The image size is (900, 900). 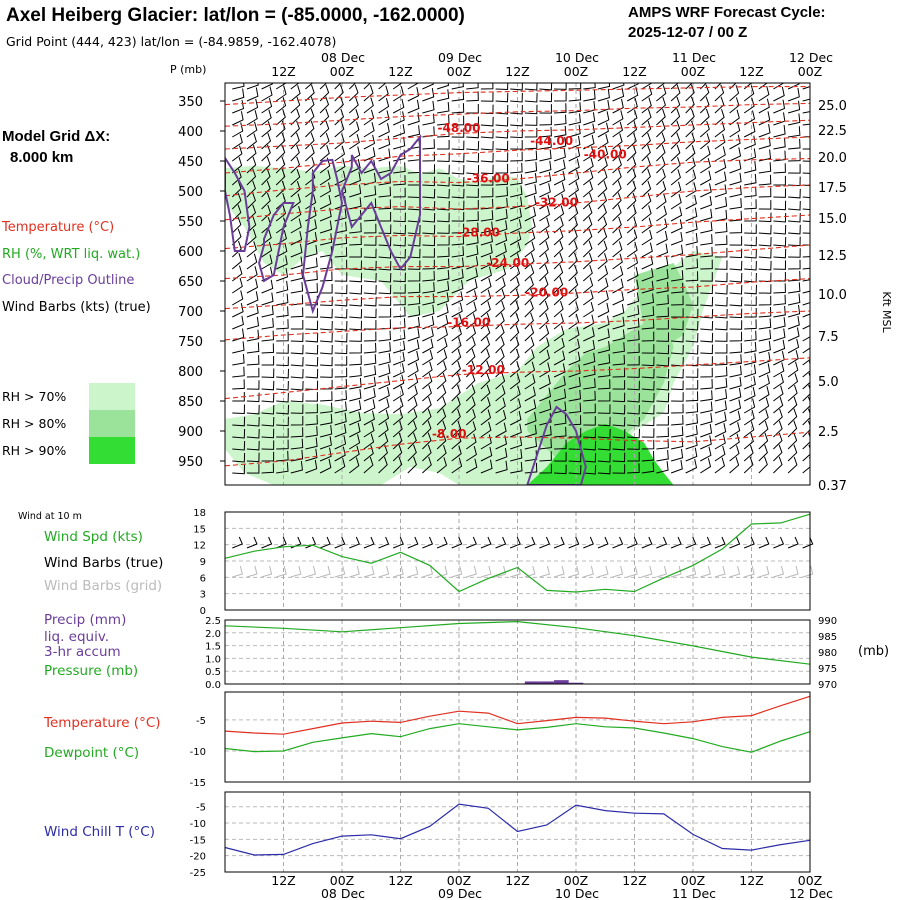 What do you see at coordinates (517, 737) in the screenshot?
I see `temp-frame` at bounding box center [517, 737].